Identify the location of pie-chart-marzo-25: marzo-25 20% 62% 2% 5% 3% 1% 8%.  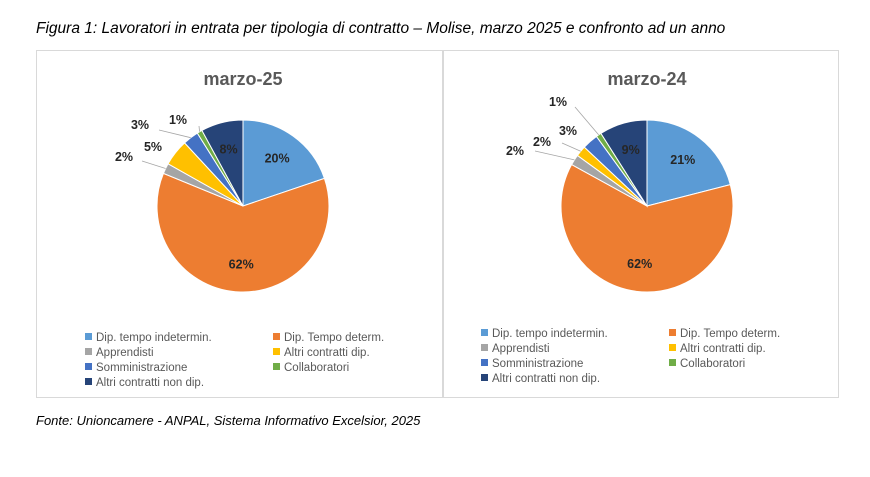
(222, 181).